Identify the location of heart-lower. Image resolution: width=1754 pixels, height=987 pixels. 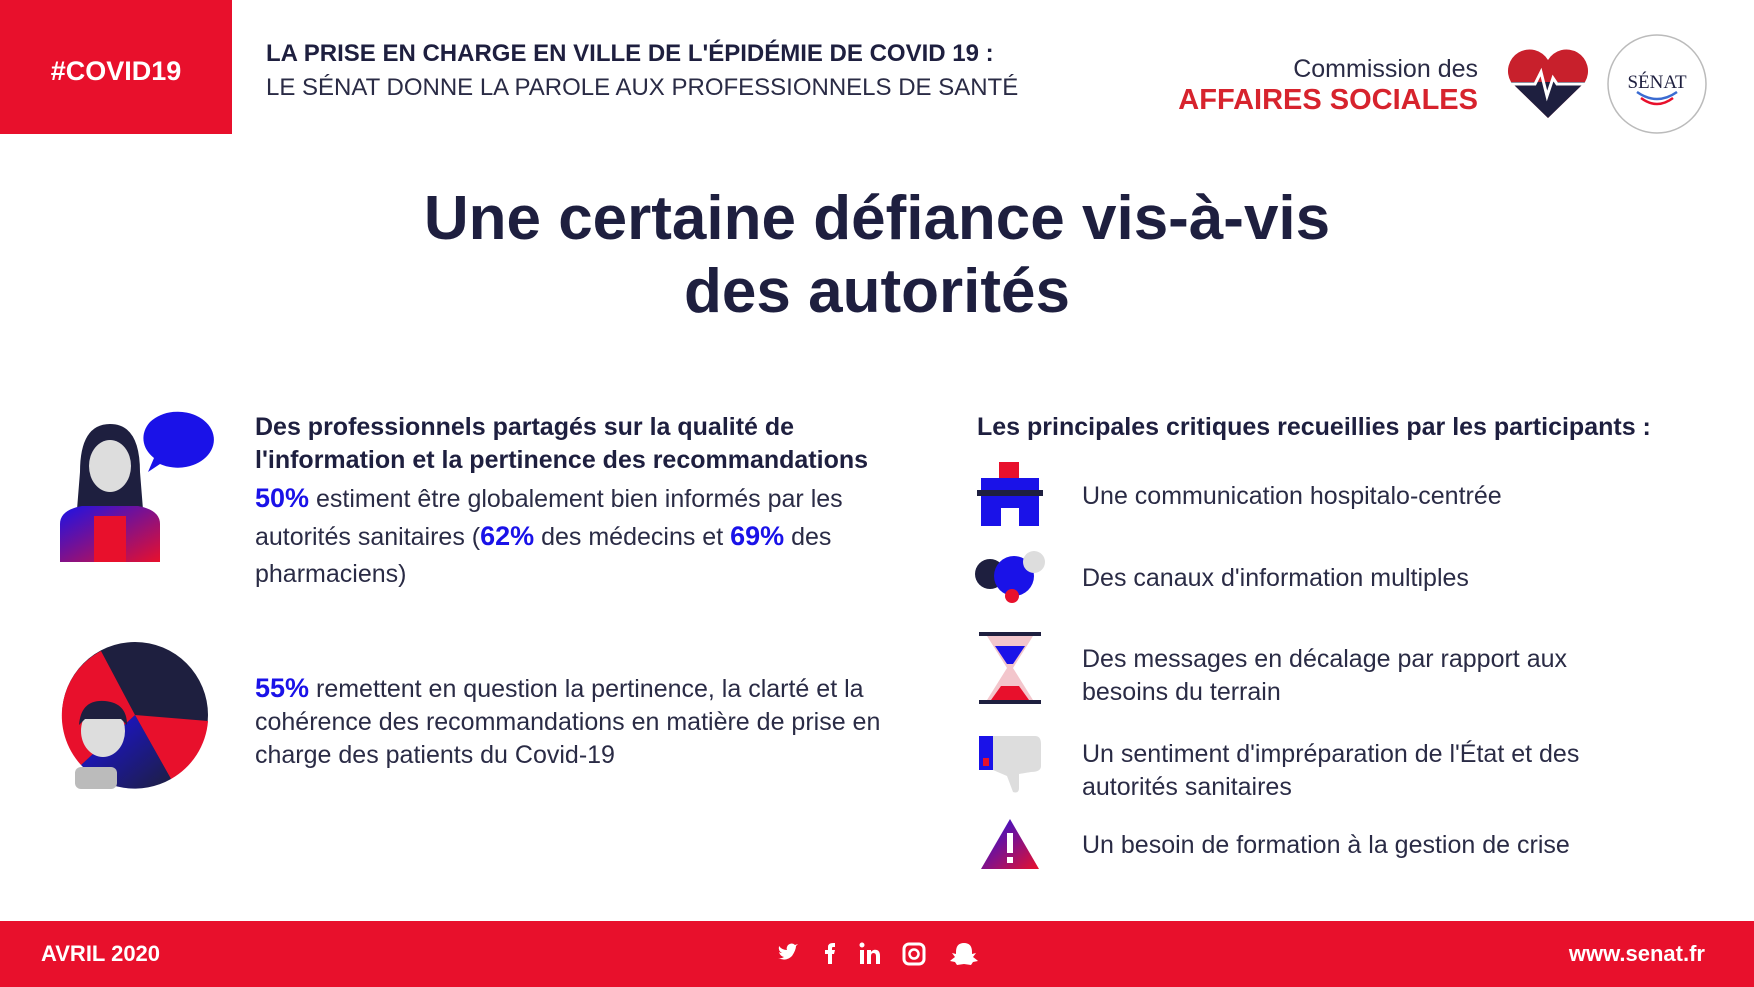
(1548, 100).